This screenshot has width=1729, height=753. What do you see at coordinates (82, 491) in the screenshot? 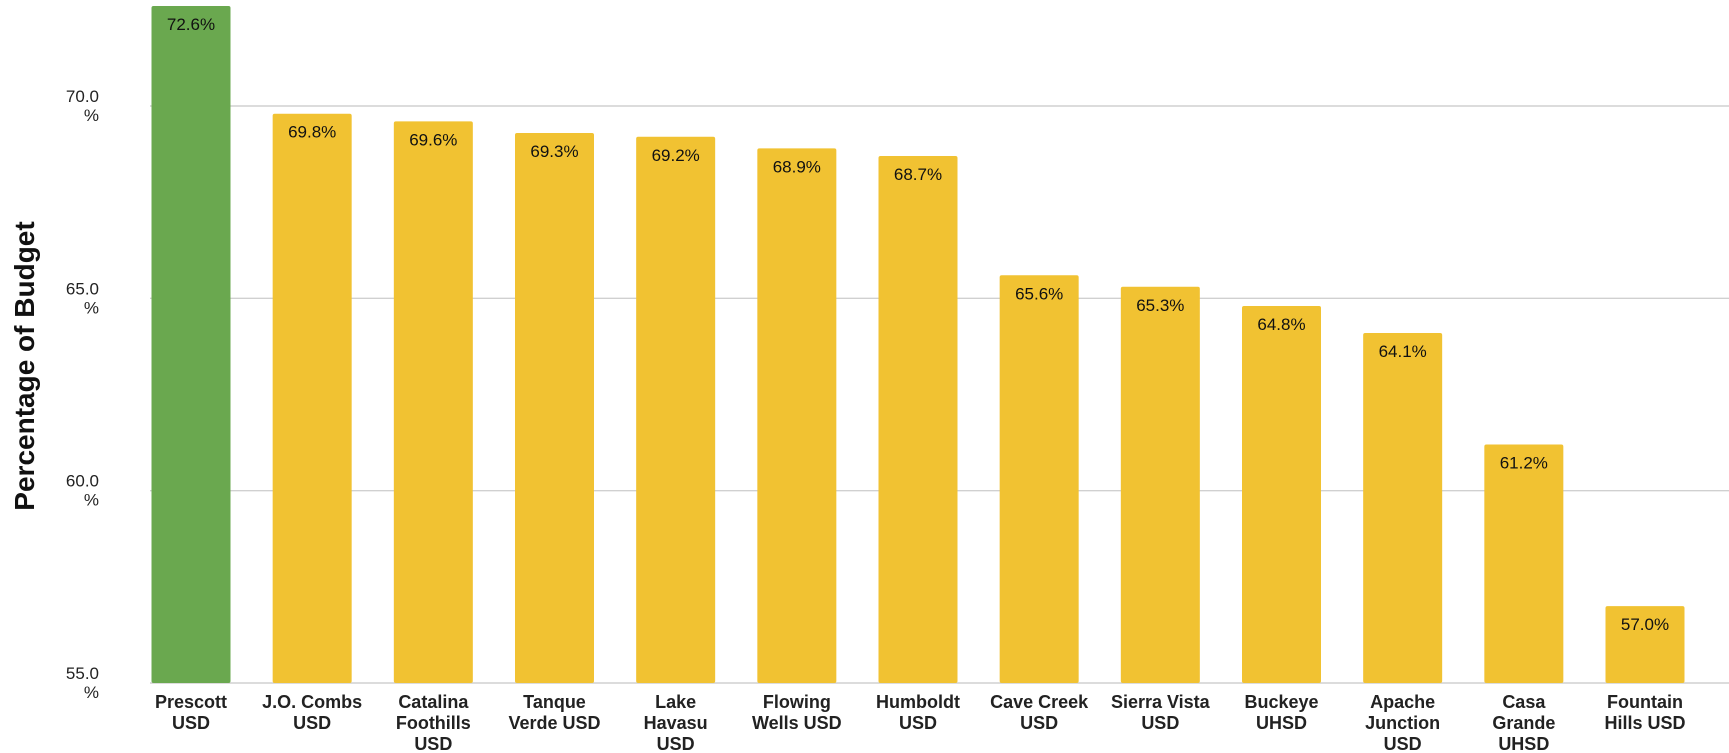
I see `y-tick-label: 60.0%` at bounding box center [82, 491].